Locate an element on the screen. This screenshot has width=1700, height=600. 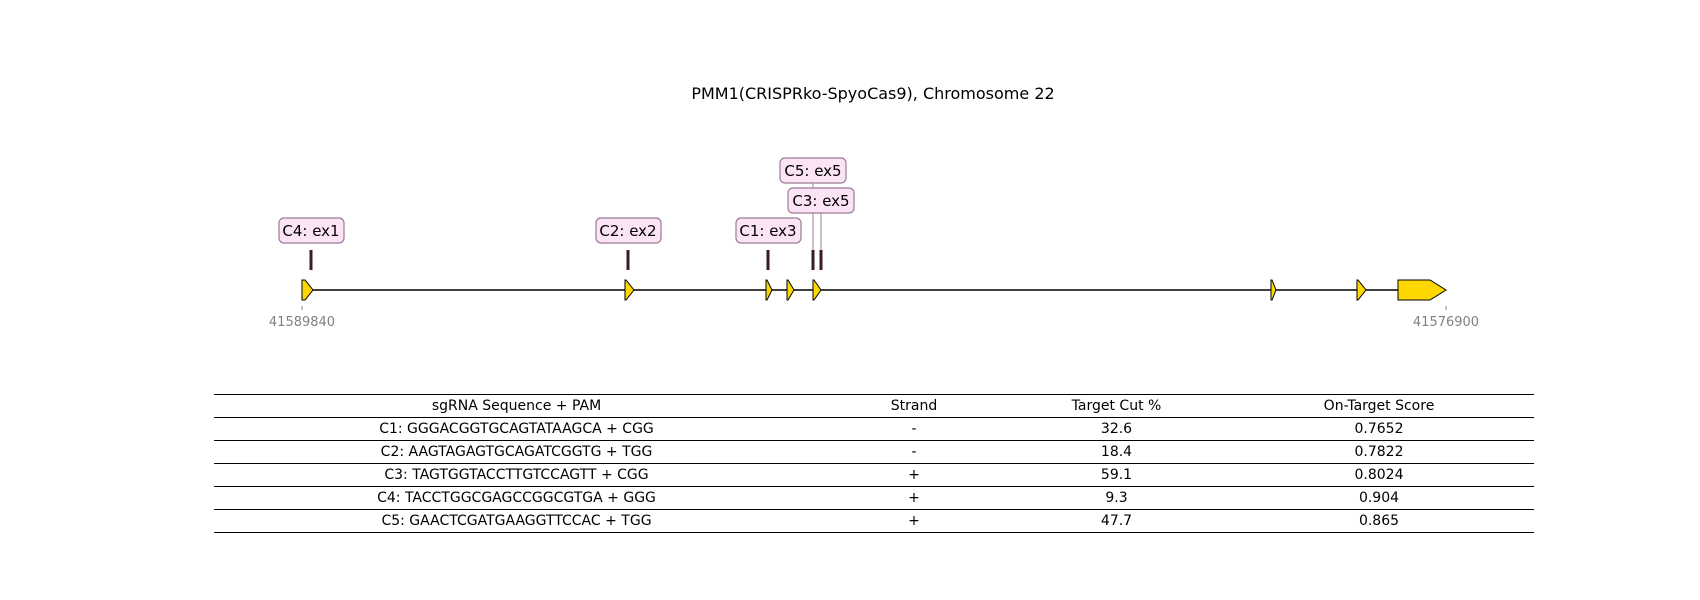
cell-cut-percent: 47.7 is located at coordinates (1116, 521).